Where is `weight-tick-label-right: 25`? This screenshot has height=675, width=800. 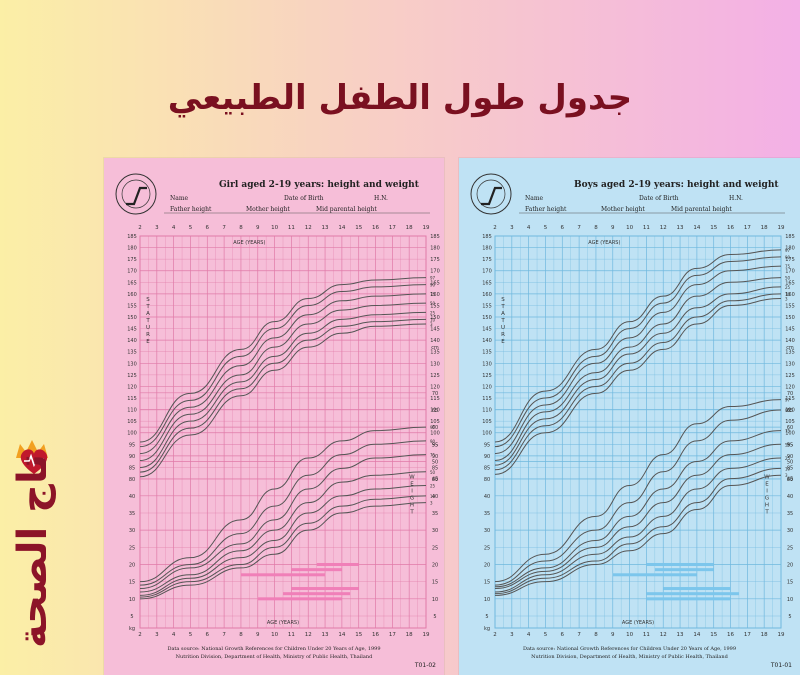
weight-tick-label-right: 25 is located at coordinates (790, 548).